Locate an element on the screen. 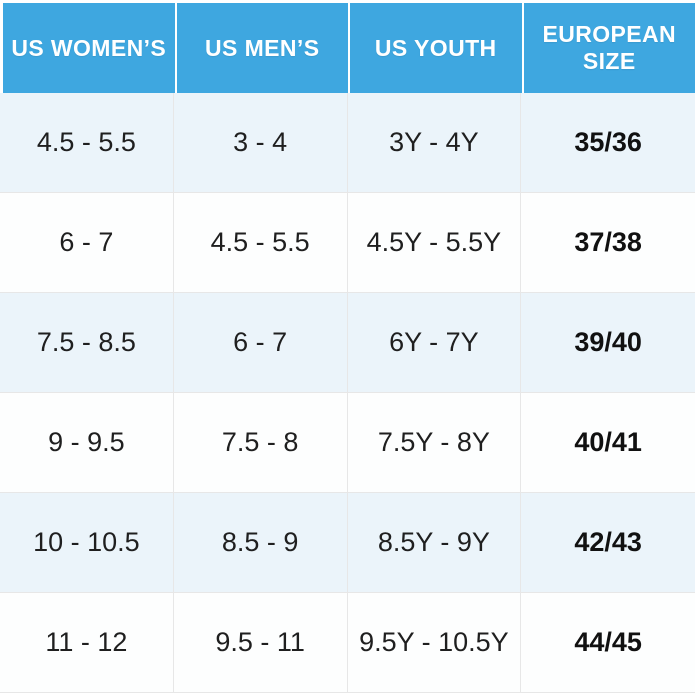 This screenshot has width=695, height=695. cell-european-size: 35/36 is located at coordinates (608, 143).